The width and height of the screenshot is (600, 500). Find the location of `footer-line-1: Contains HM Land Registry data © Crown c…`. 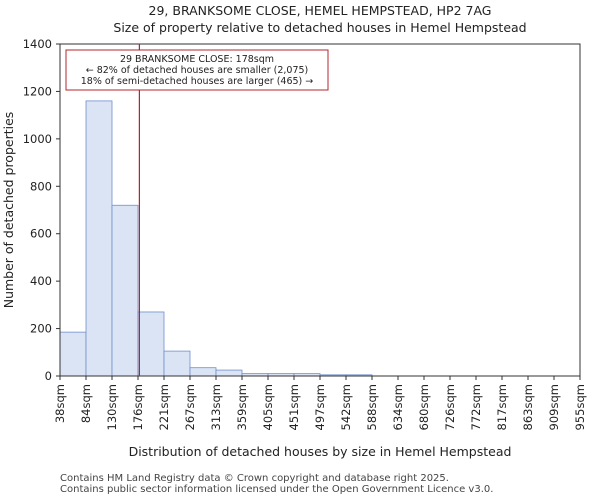

footer-line-1: Contains HM Land Registry data © Crown c… is located at coordinates (254, 478).